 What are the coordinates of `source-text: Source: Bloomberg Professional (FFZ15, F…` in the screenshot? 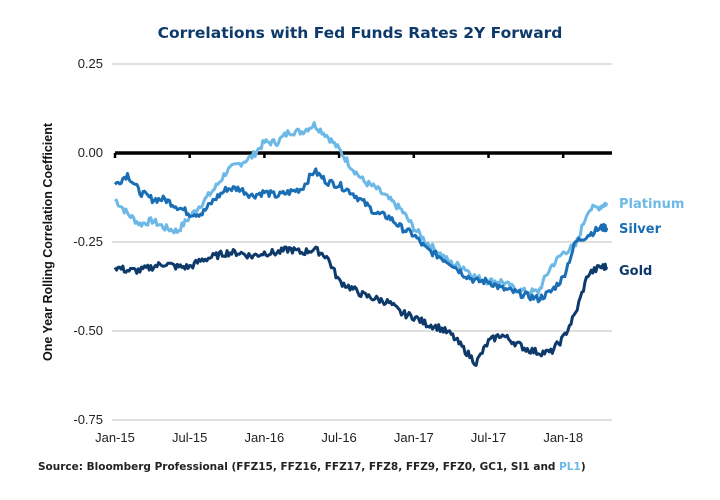 It's located at (299, 467).